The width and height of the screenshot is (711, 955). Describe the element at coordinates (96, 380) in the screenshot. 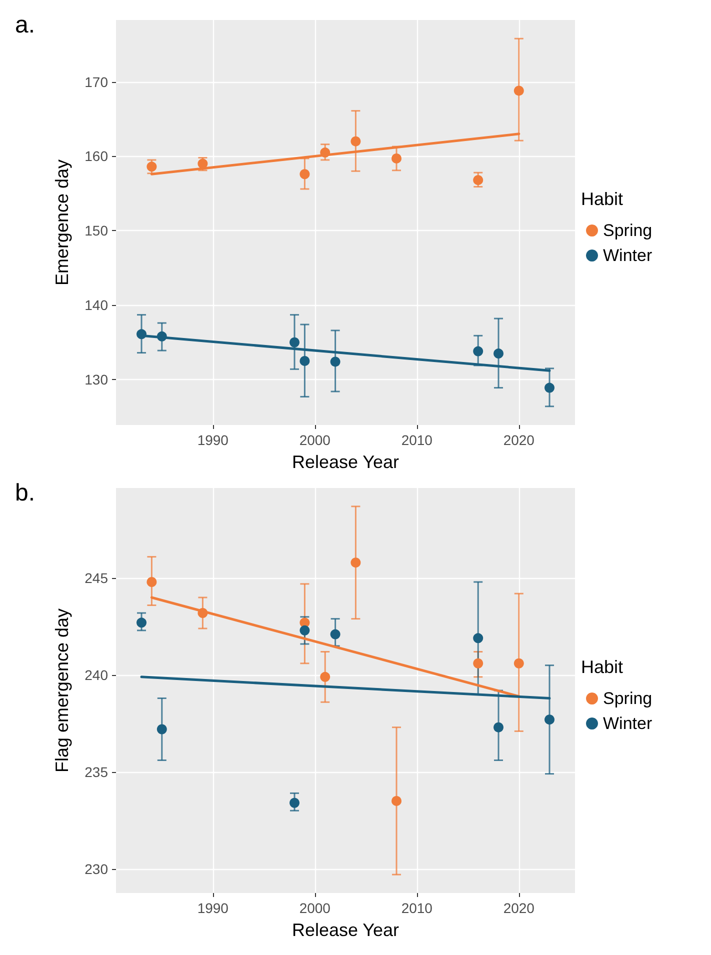

I see `y-tick-label: 130` at that location.